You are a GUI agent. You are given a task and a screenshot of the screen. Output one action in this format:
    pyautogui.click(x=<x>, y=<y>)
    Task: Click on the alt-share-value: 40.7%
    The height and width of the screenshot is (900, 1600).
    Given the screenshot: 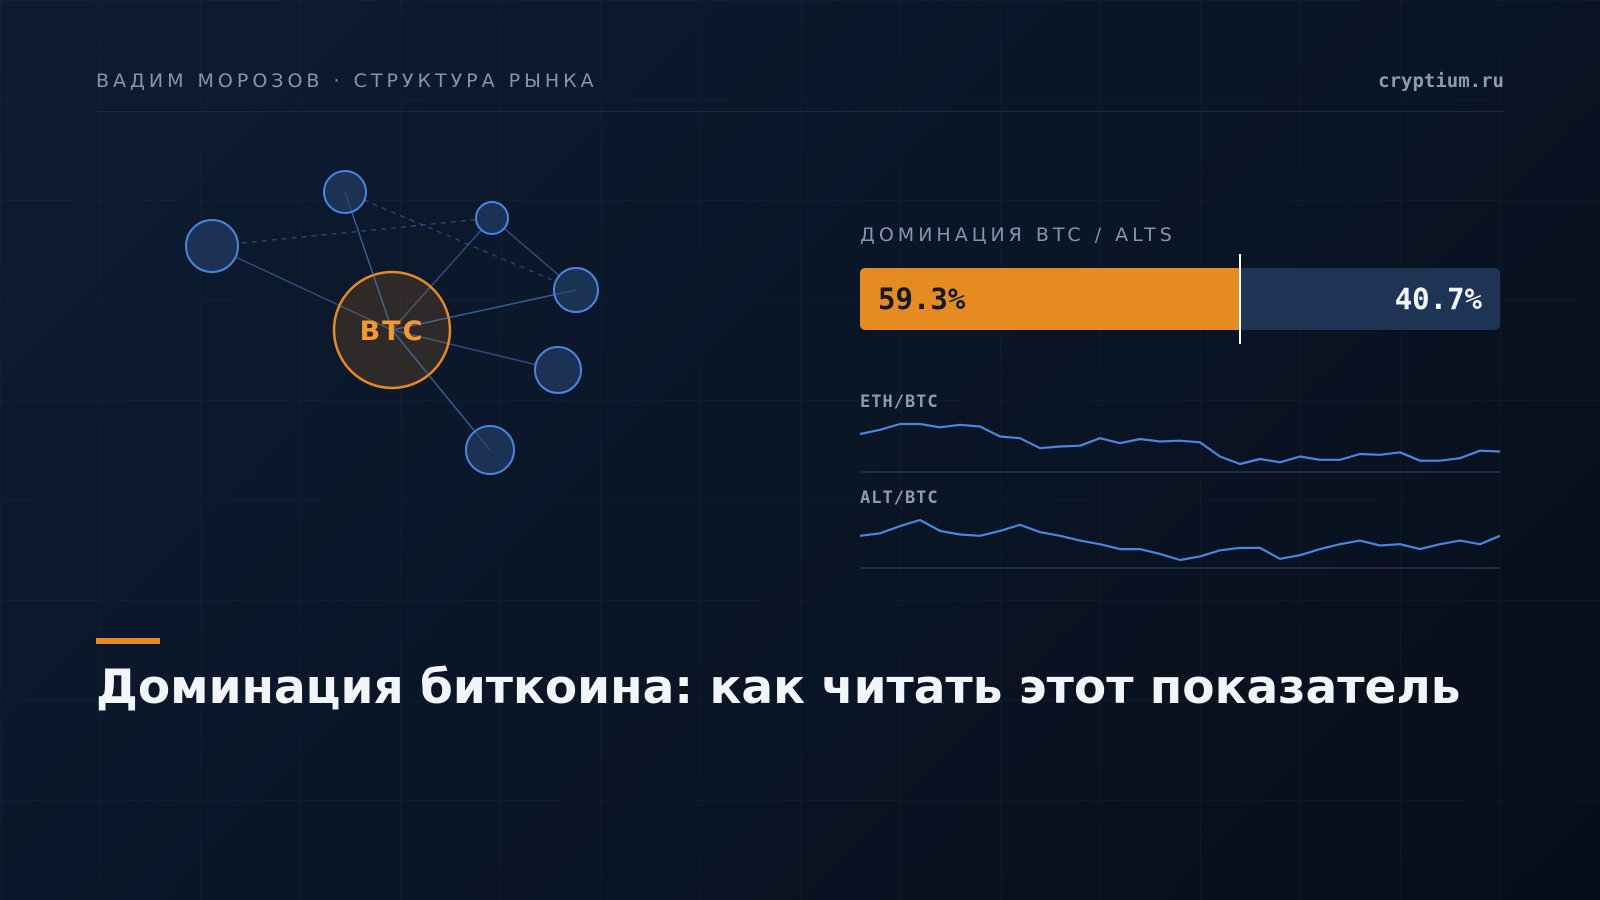 What is the action you would take?
    pyautogui.click(x=1438, y=299)
    